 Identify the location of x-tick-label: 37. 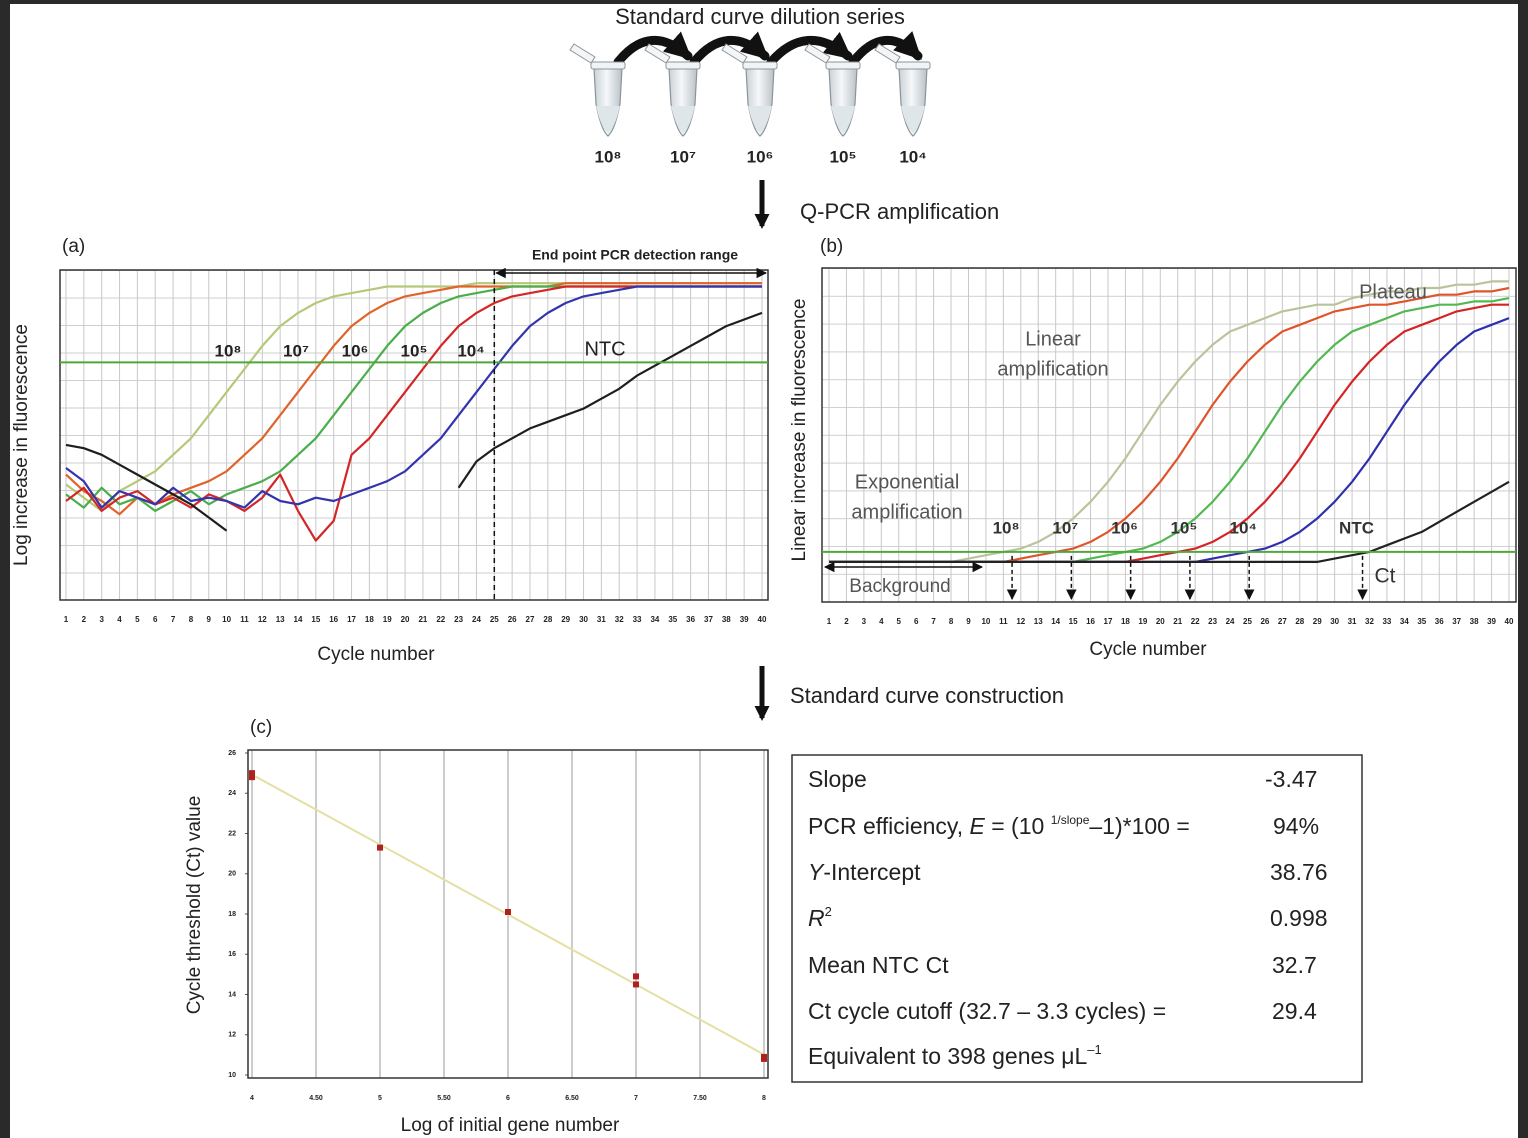
(708, 619).